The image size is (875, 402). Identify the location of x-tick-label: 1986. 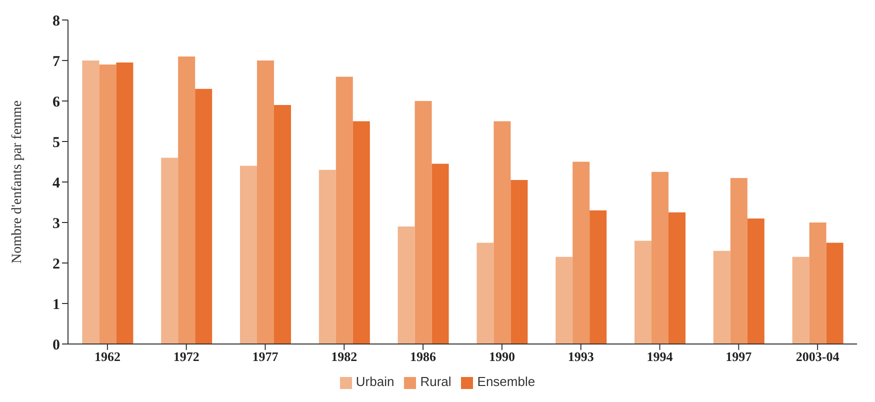
(423, 356).